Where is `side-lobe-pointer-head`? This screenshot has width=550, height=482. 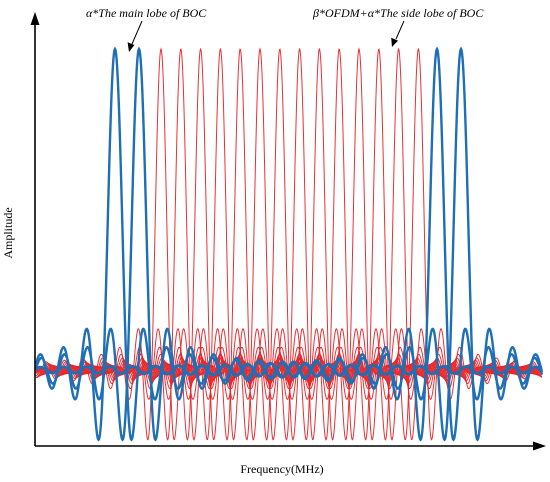 side-lobe-pointer-head is located at coordinates (394, 42).